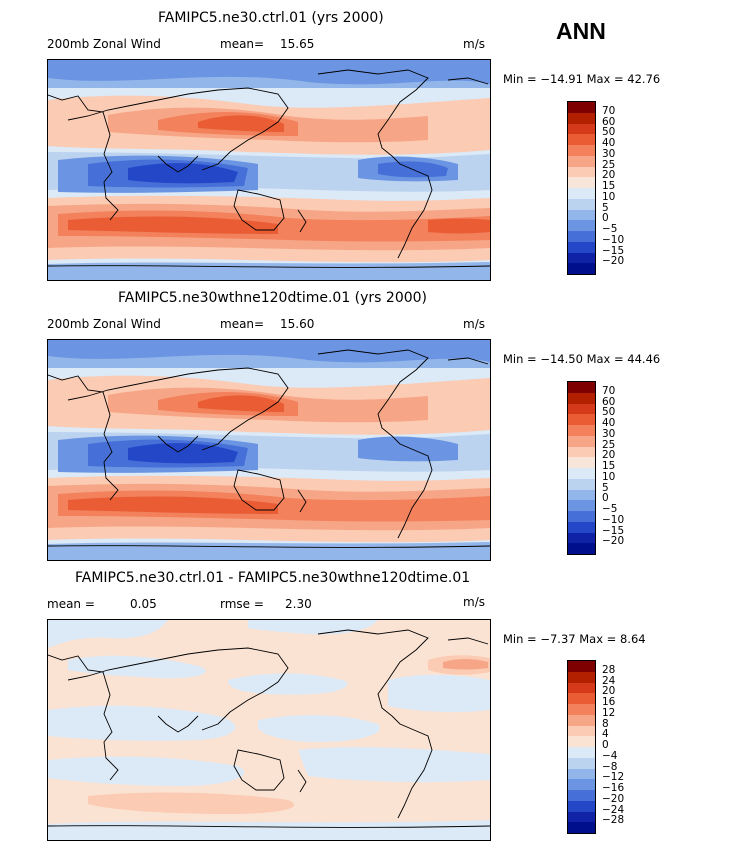 The image size is (733, 850). I want to click on colorbar-tick-label: 4, so click(605, 734).